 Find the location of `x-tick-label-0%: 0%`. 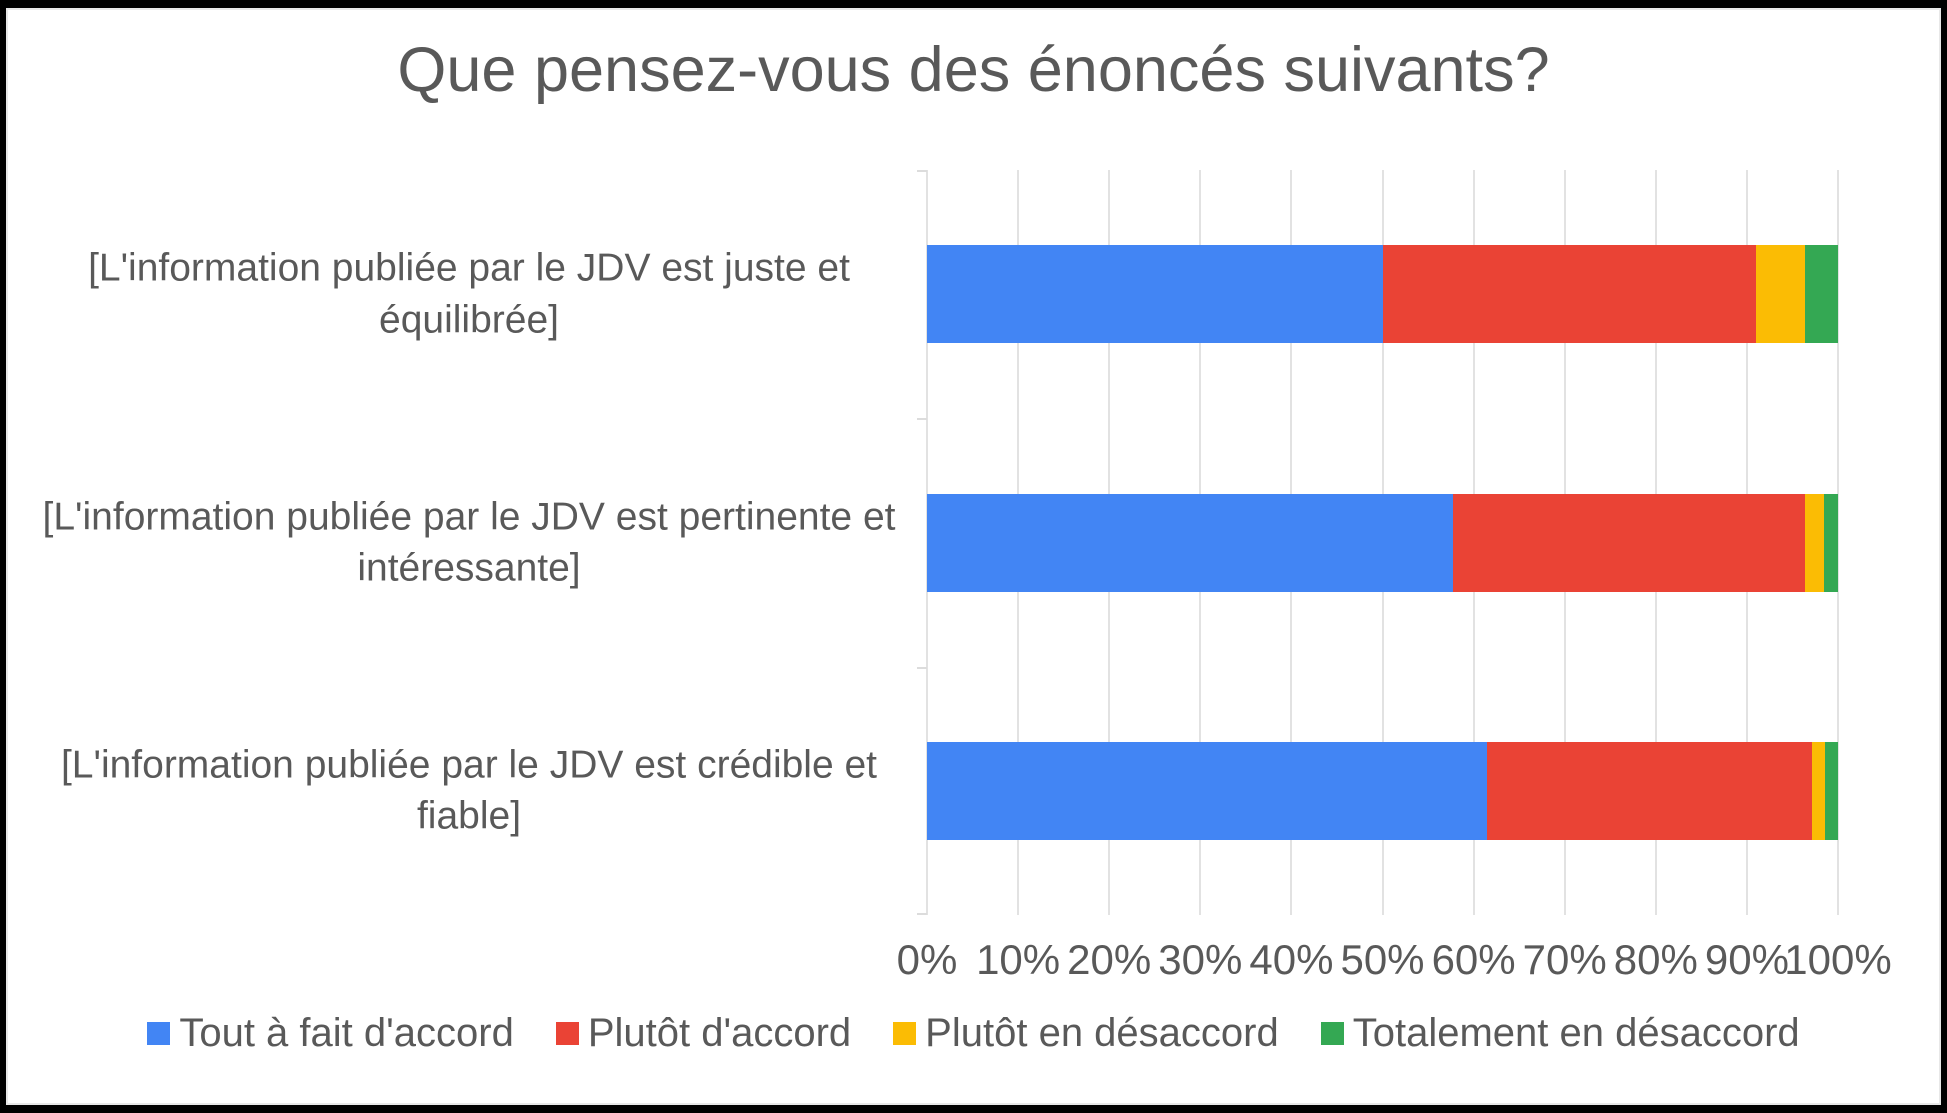

x-tick-label-0%: 0% is located at coordinates (927, 959).